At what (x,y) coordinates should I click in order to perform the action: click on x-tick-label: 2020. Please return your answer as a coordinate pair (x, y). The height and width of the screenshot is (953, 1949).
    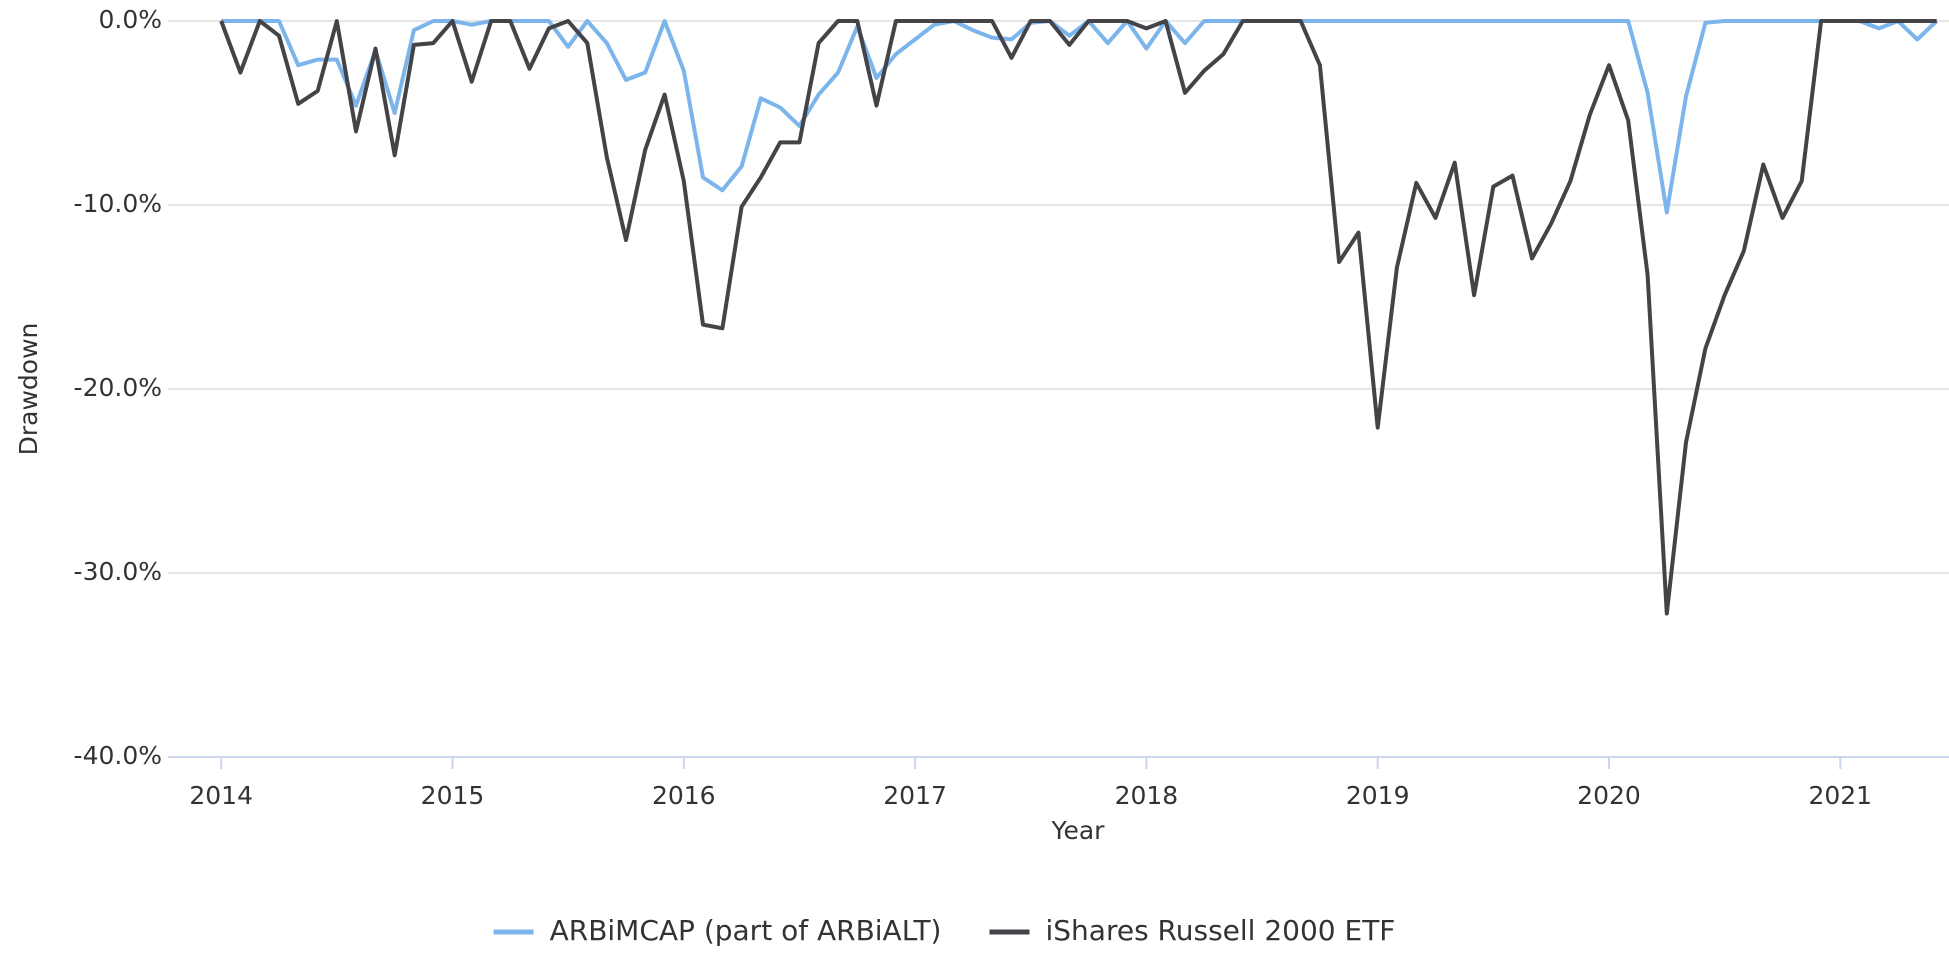
    Looking at the image, I should click on (1609, 795).